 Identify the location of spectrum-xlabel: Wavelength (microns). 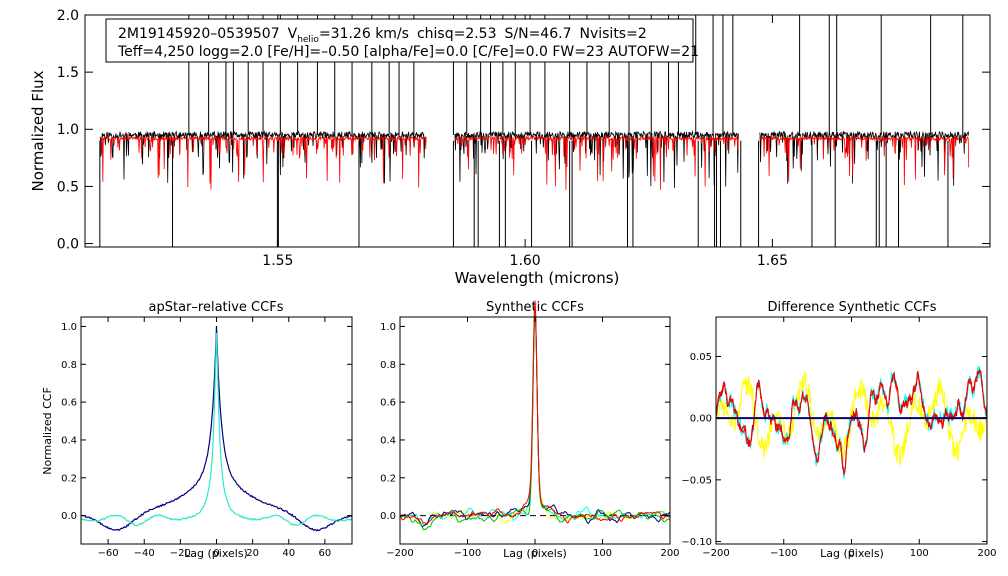
(537, 278).